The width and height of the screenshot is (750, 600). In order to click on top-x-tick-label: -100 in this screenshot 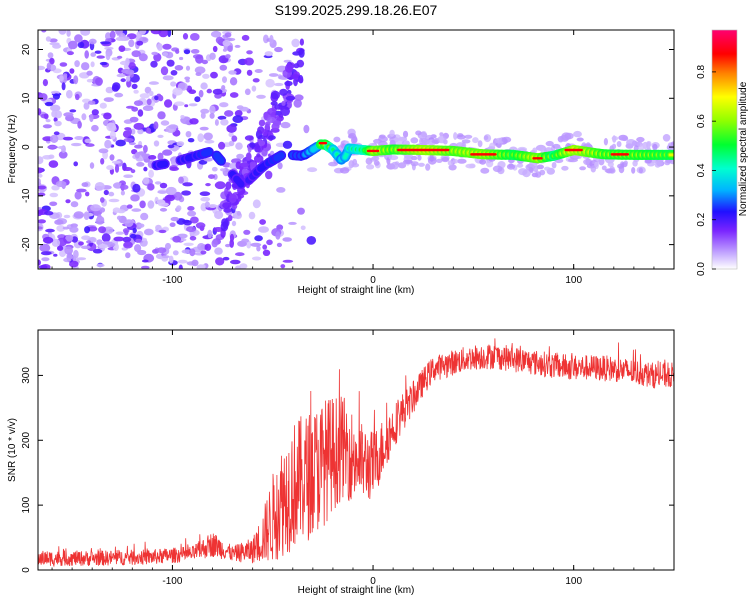, I will do `click(172, 280)`.